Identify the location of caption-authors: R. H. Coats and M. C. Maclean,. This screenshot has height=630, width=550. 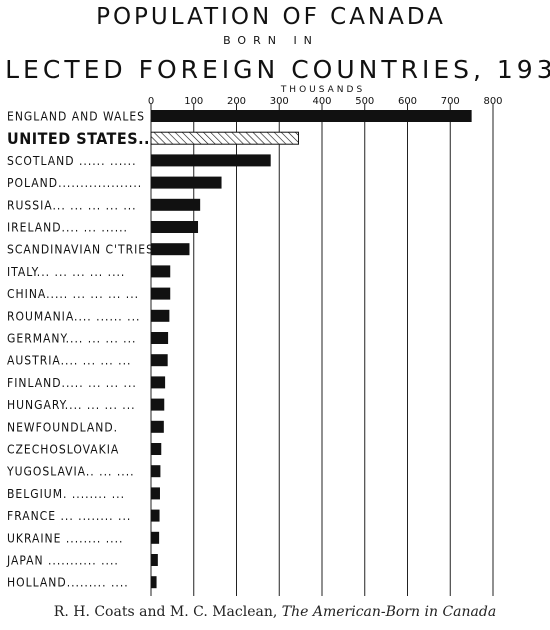
(167, 612).